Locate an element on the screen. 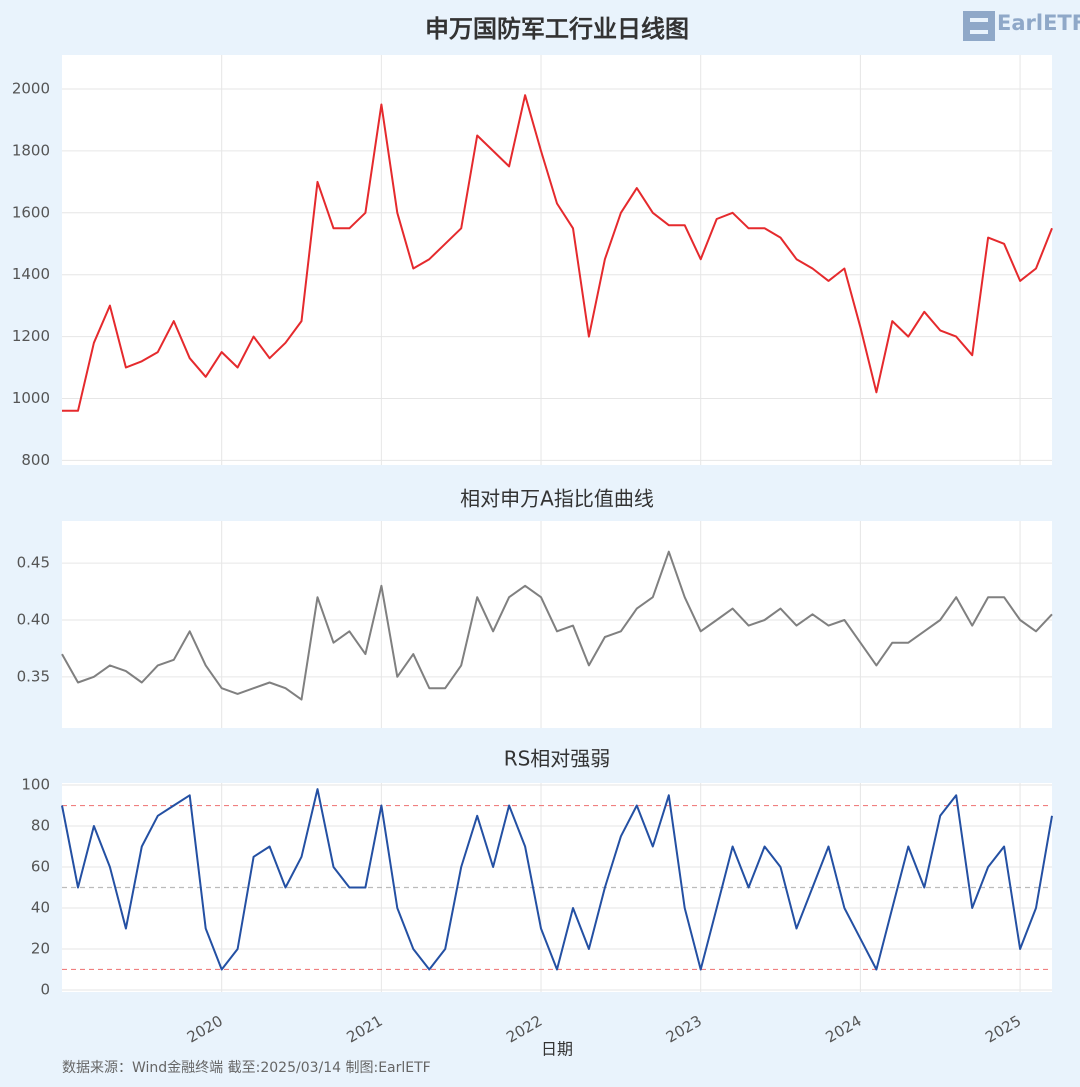  logo-text: EarlETF is located at coordinates (1038, 23).